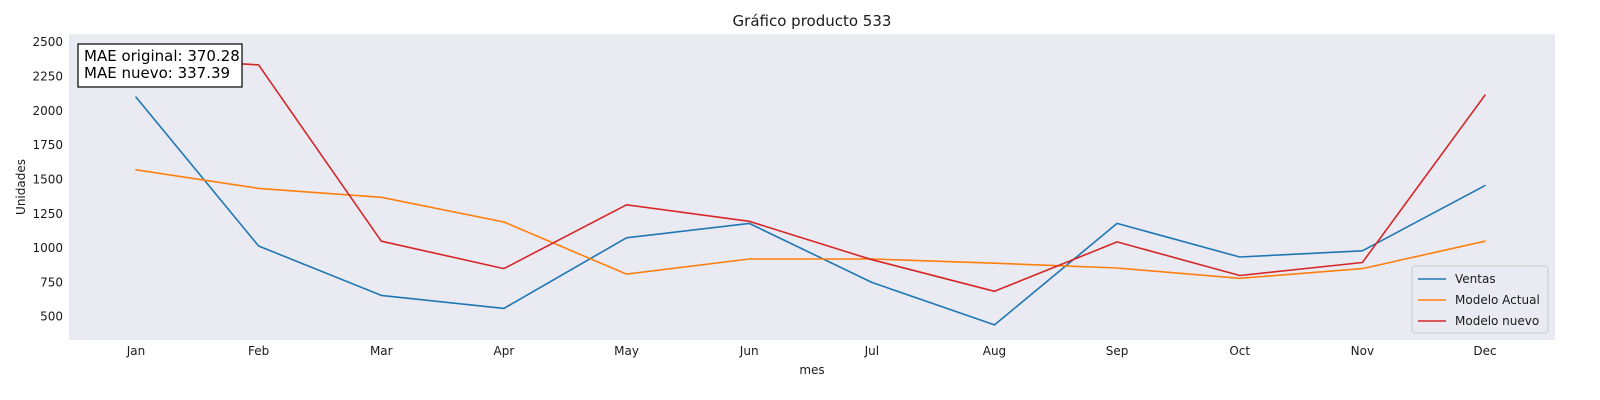  I want to click on y-tick-label: 1750, so click(47, 145).